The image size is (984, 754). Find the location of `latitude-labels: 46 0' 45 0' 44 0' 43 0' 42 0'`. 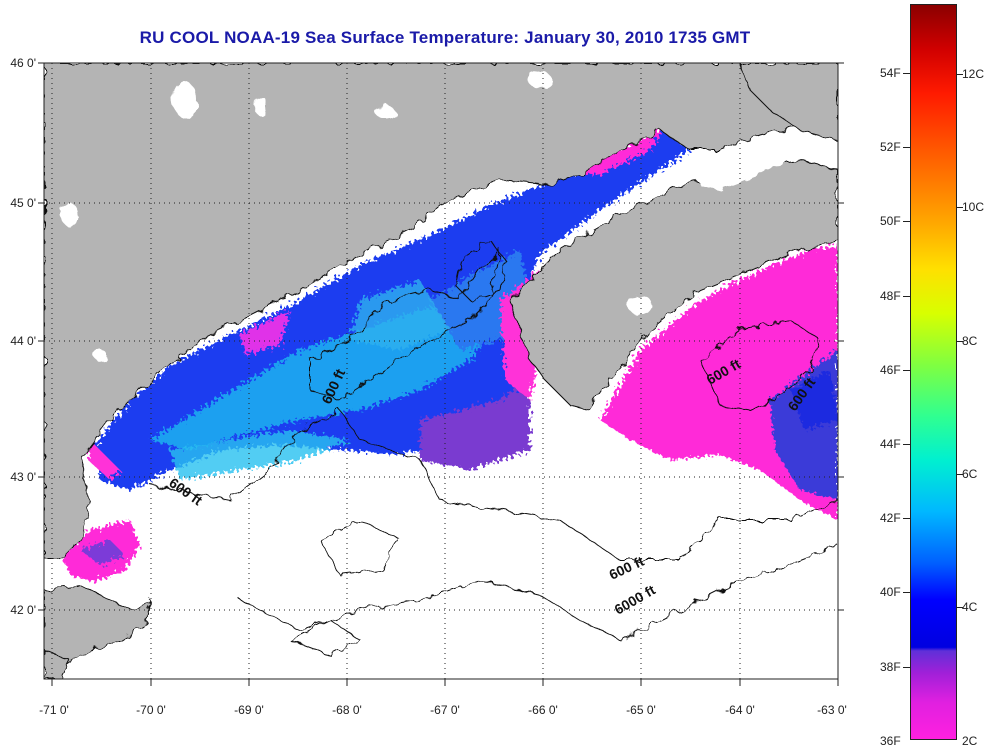

latitude-labels: 46 0' 45 0' 44 0' 43 0' 42 0' is located at coordinates (23, 336).